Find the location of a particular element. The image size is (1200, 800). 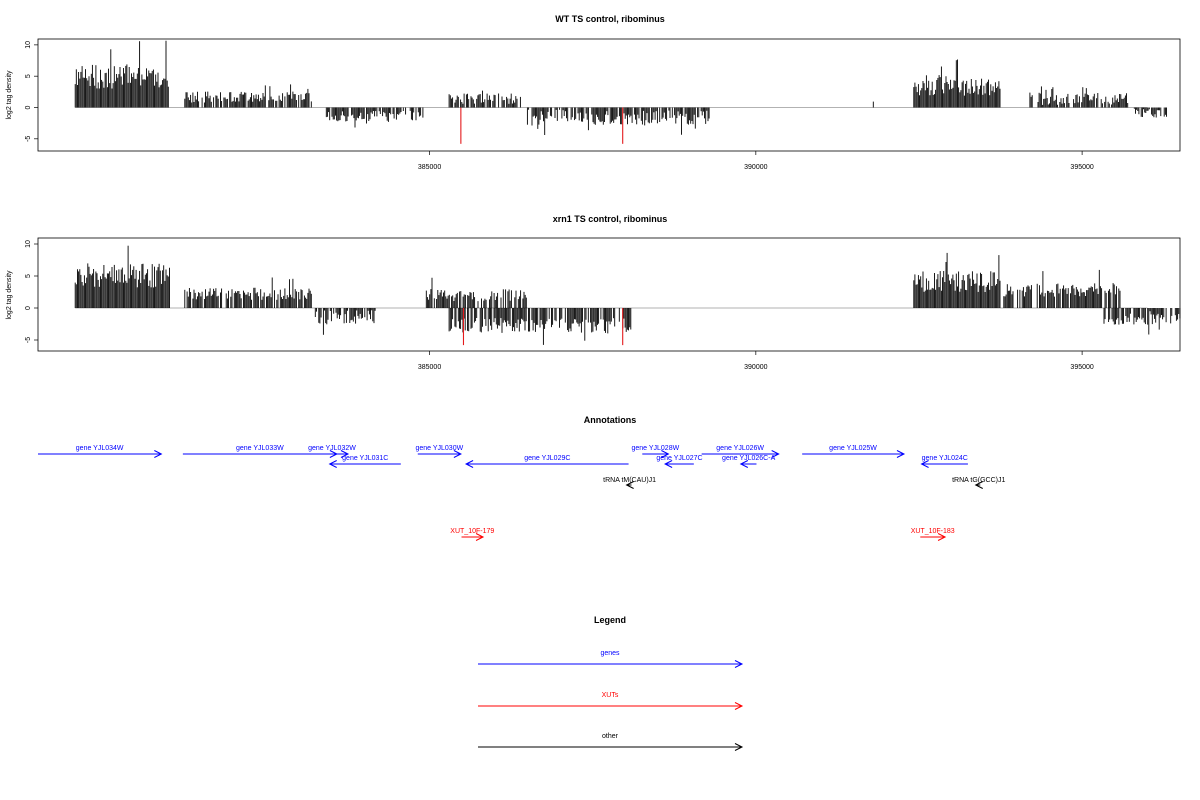

xut-label: XUT_10F-179 is located at coordinates (472, 531).